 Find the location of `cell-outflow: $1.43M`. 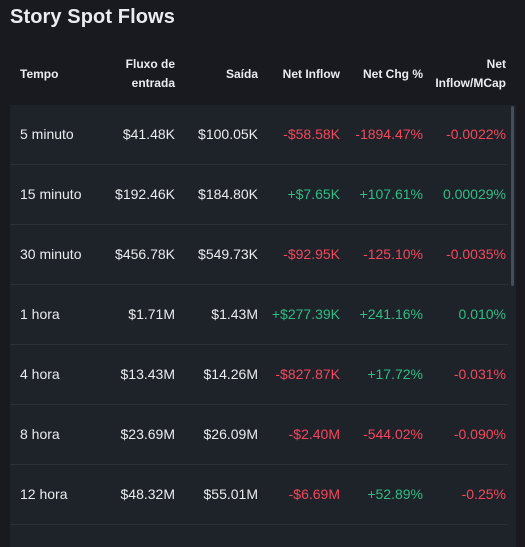

cell-outflow: $1.43M is located at coordinates (234, 314).